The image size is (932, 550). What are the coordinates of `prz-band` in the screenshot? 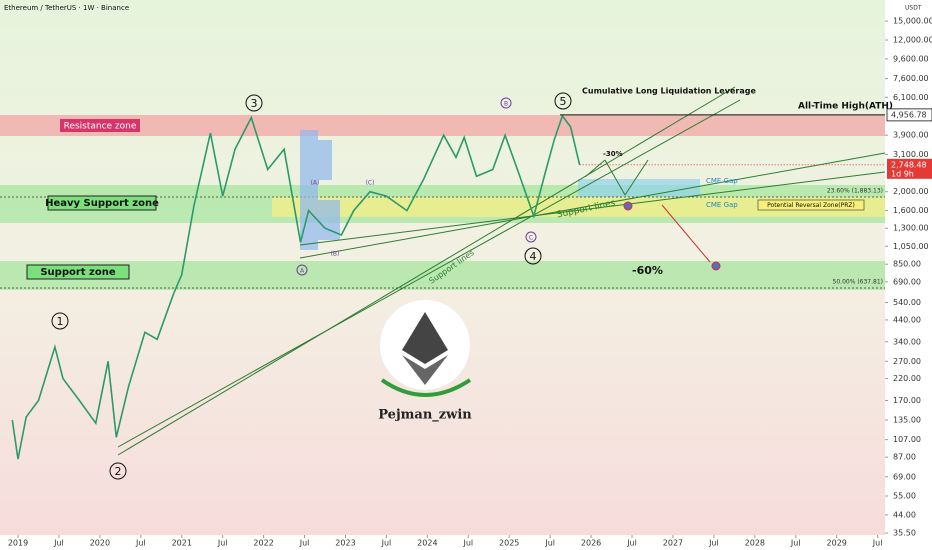 It's located at (578, 207).